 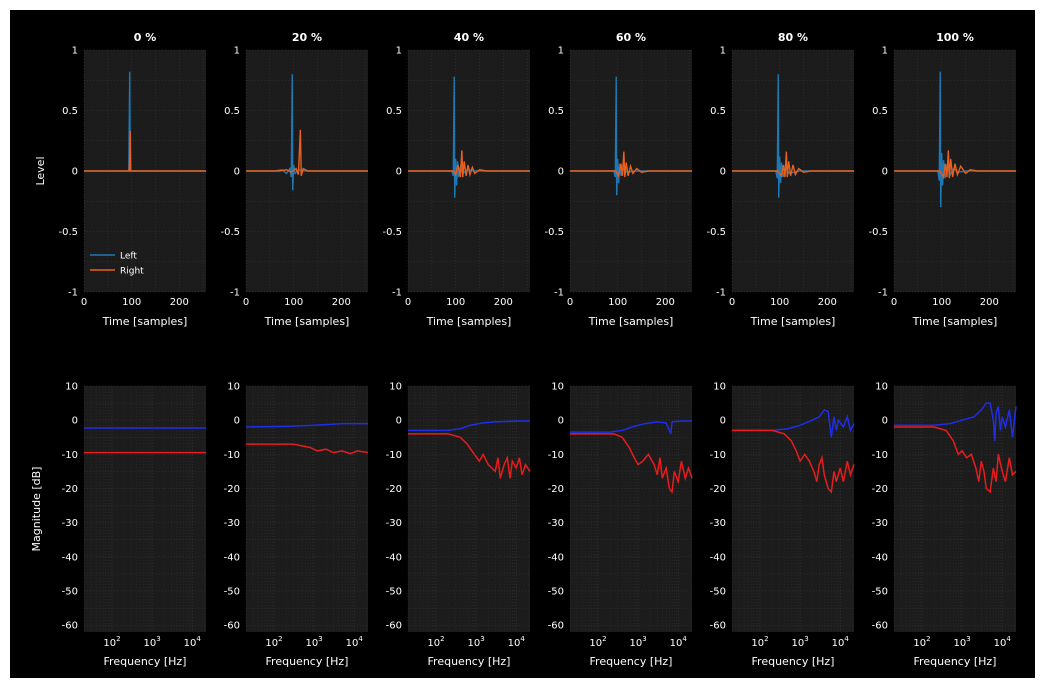 What do you see at coordinates (307, 37) in the screenshot?
I see `column-title: 20 %` at bounding box center [307, 37].